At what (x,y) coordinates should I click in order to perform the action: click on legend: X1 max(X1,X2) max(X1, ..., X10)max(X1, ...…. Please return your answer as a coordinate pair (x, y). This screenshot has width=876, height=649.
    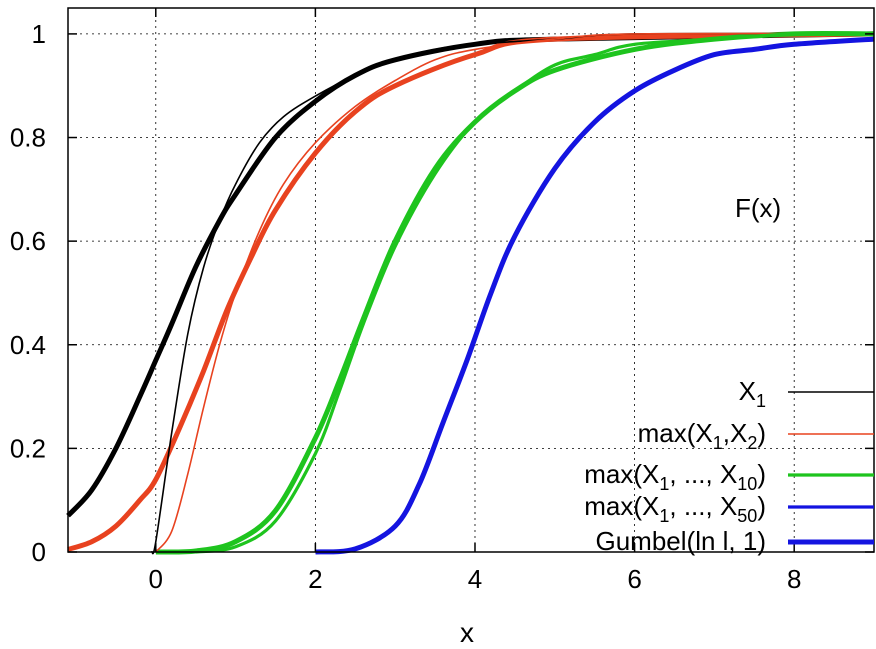
    Looking at the image, I should click on (729, 466).